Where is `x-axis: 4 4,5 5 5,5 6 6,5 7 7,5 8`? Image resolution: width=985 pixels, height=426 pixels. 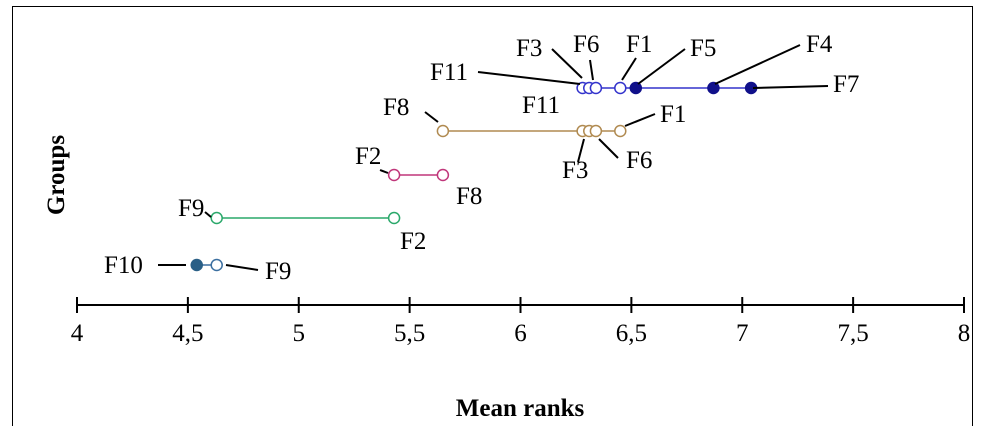
x-axis: 4 4,5 5 5,5 6 6,5 7 7,5 8 is located at coordinates (521, 322).